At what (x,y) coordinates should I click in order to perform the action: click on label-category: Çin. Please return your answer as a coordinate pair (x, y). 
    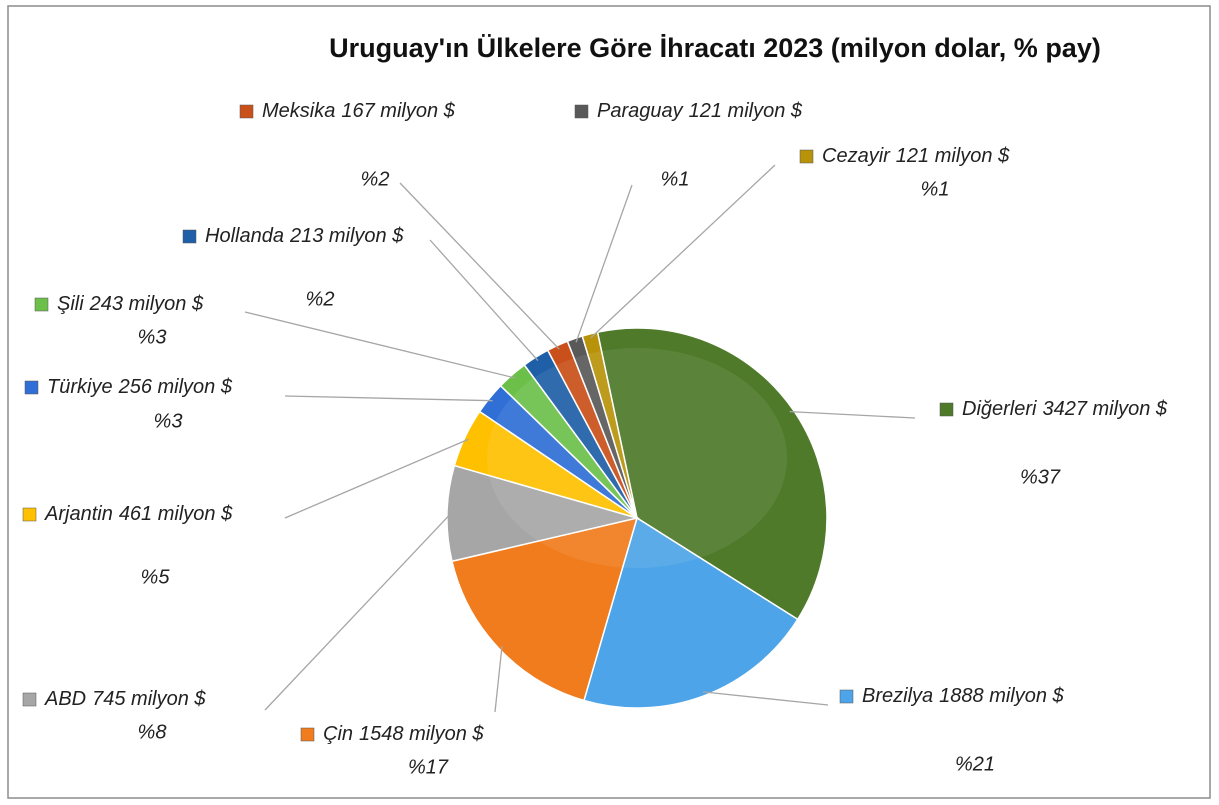
    Looking at the image, I should click on (338, 734).